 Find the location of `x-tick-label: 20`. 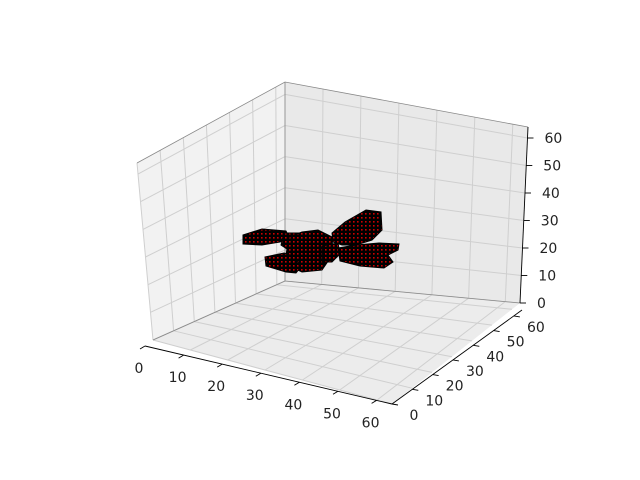

x-tick-label: 20 is located at coordinates (216, 387).